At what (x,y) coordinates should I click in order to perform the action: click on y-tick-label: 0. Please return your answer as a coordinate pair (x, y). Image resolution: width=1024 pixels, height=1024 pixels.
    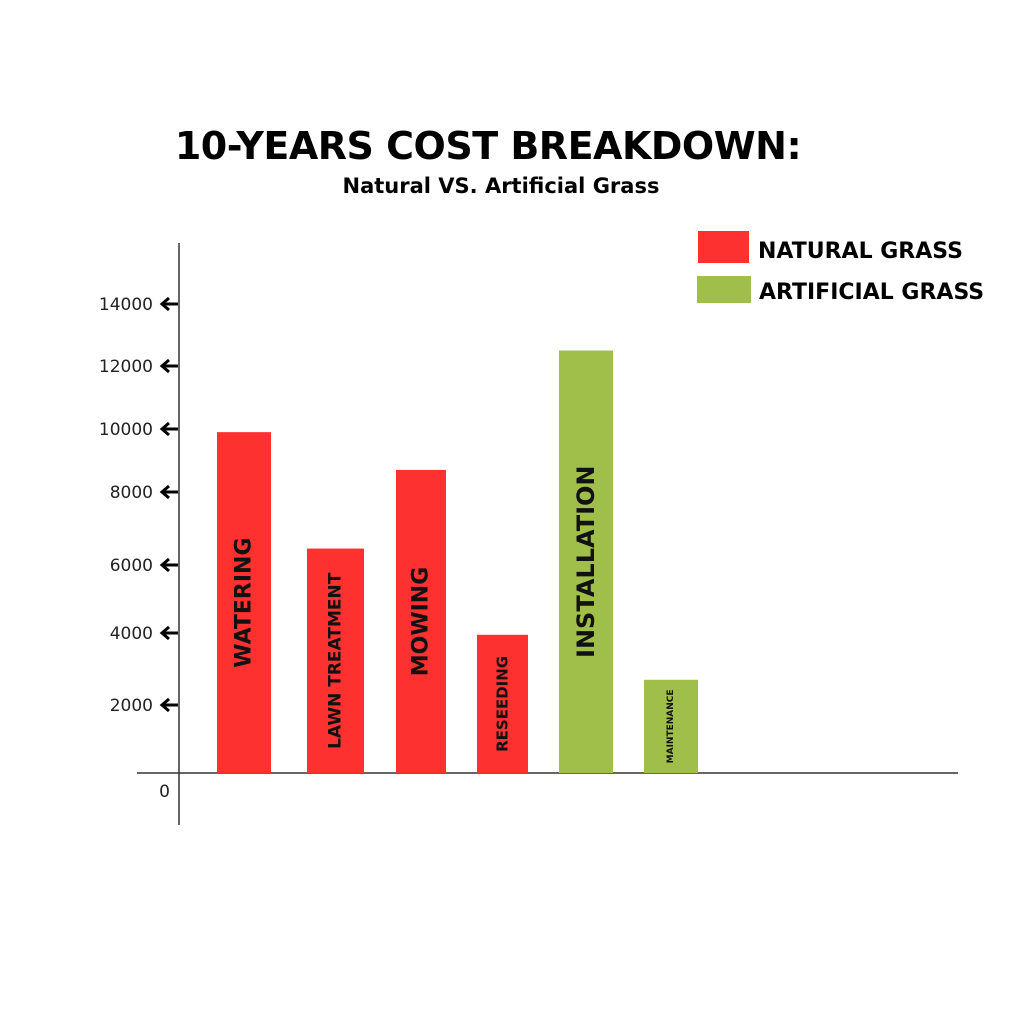
    Looking at the image, I should click on (164, 792).